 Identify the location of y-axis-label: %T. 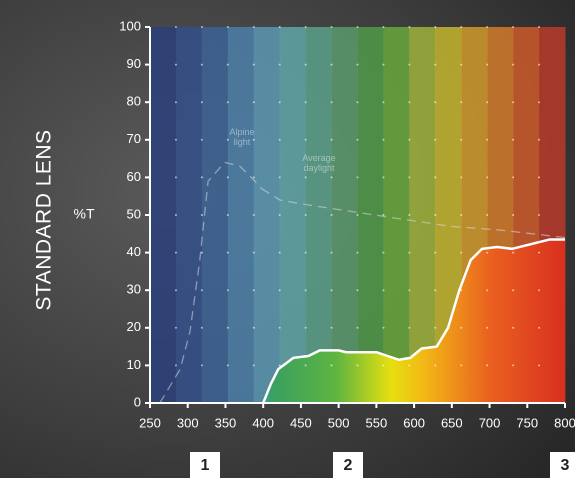
(84, 214).